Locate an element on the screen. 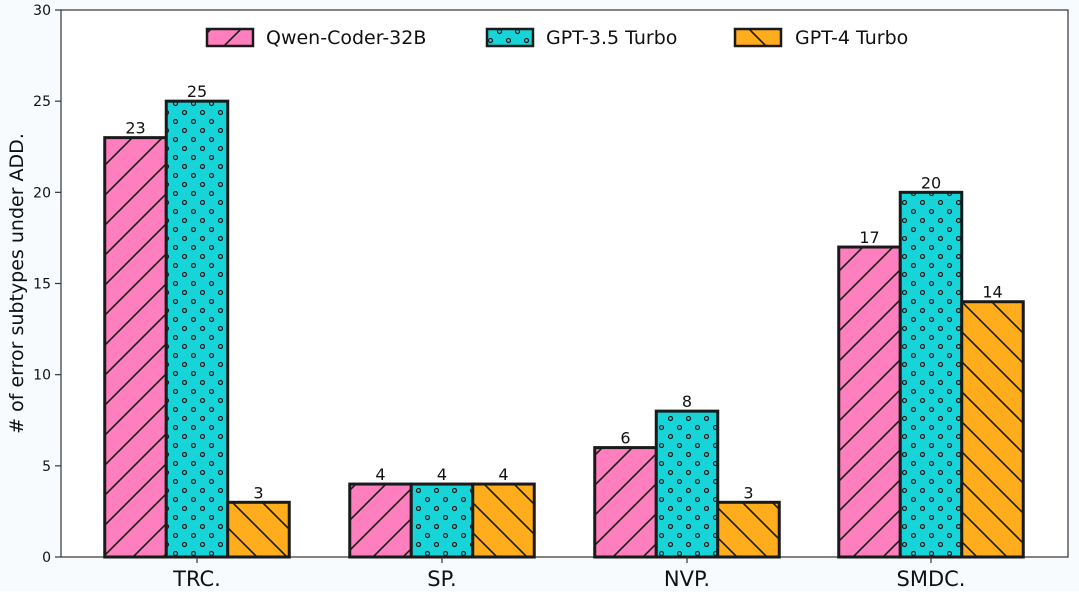 This screenshot has height=595, width=1079. legend-label: Qwen-Coder-32B is located at coordinates (346, 38).